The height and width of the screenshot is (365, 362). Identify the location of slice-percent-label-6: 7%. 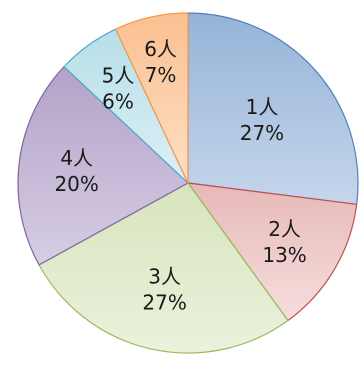
(161, 75).